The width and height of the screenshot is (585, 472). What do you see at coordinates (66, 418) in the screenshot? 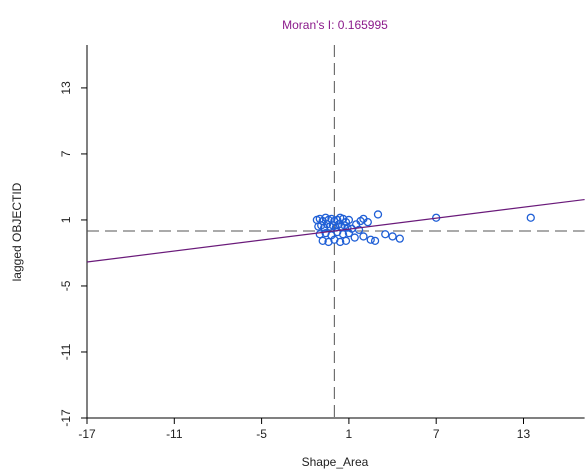
I see `y-tick-label: -17` at bounding box center [66, 418].